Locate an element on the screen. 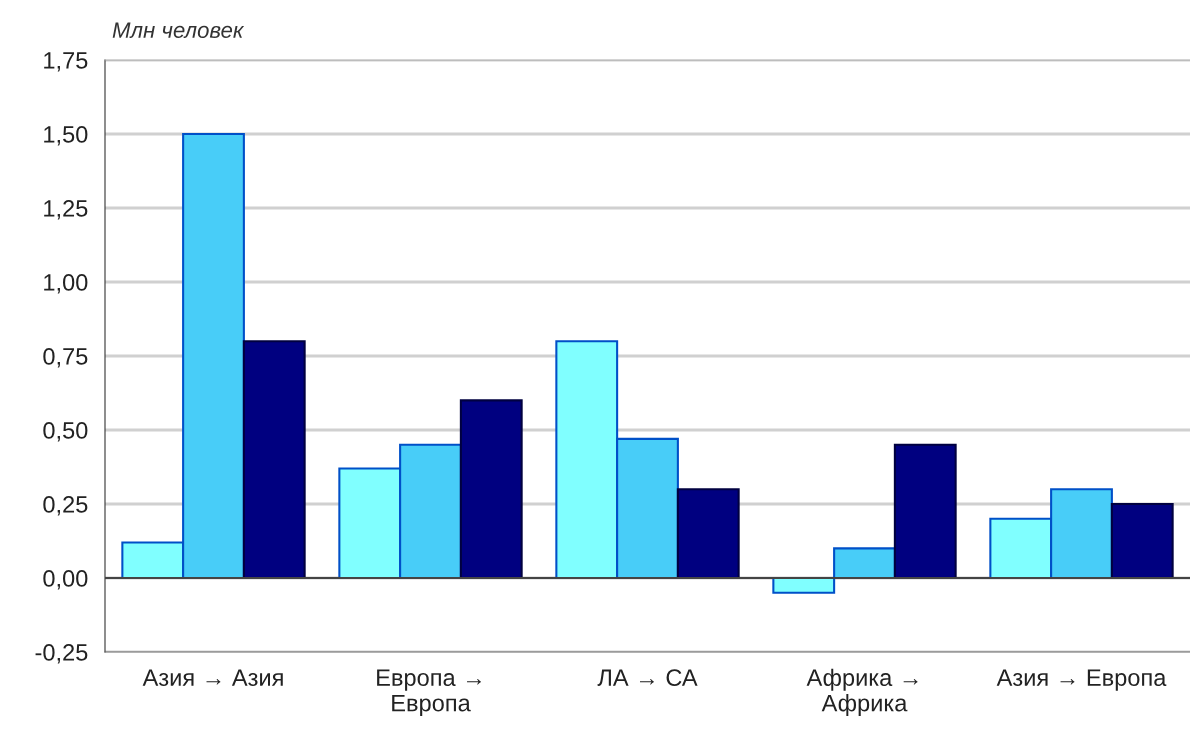  x-tick-label: Африка → Африка is located at coordinates (862, 692).